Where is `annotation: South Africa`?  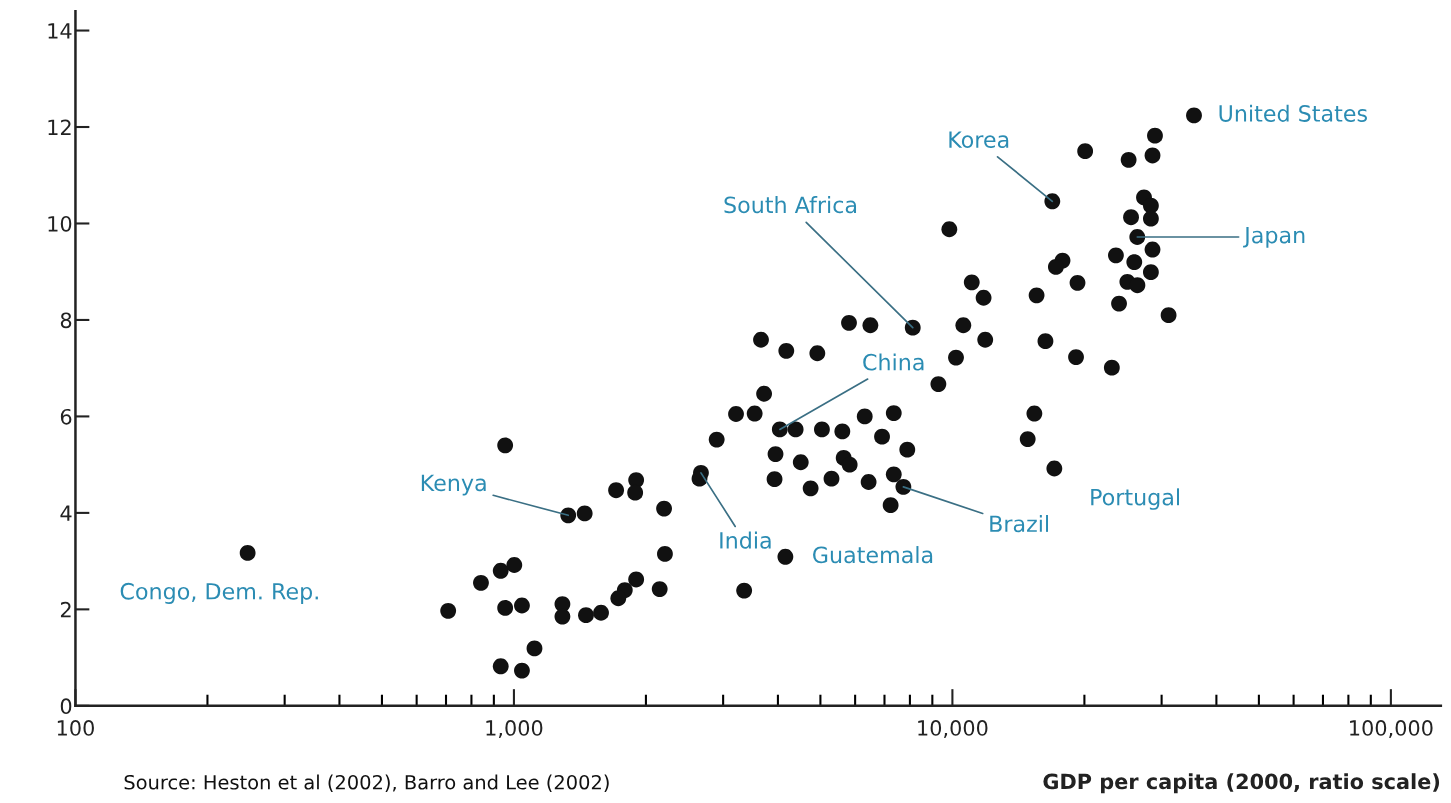
annotation: South Africa is located at coordinates (790, 205).